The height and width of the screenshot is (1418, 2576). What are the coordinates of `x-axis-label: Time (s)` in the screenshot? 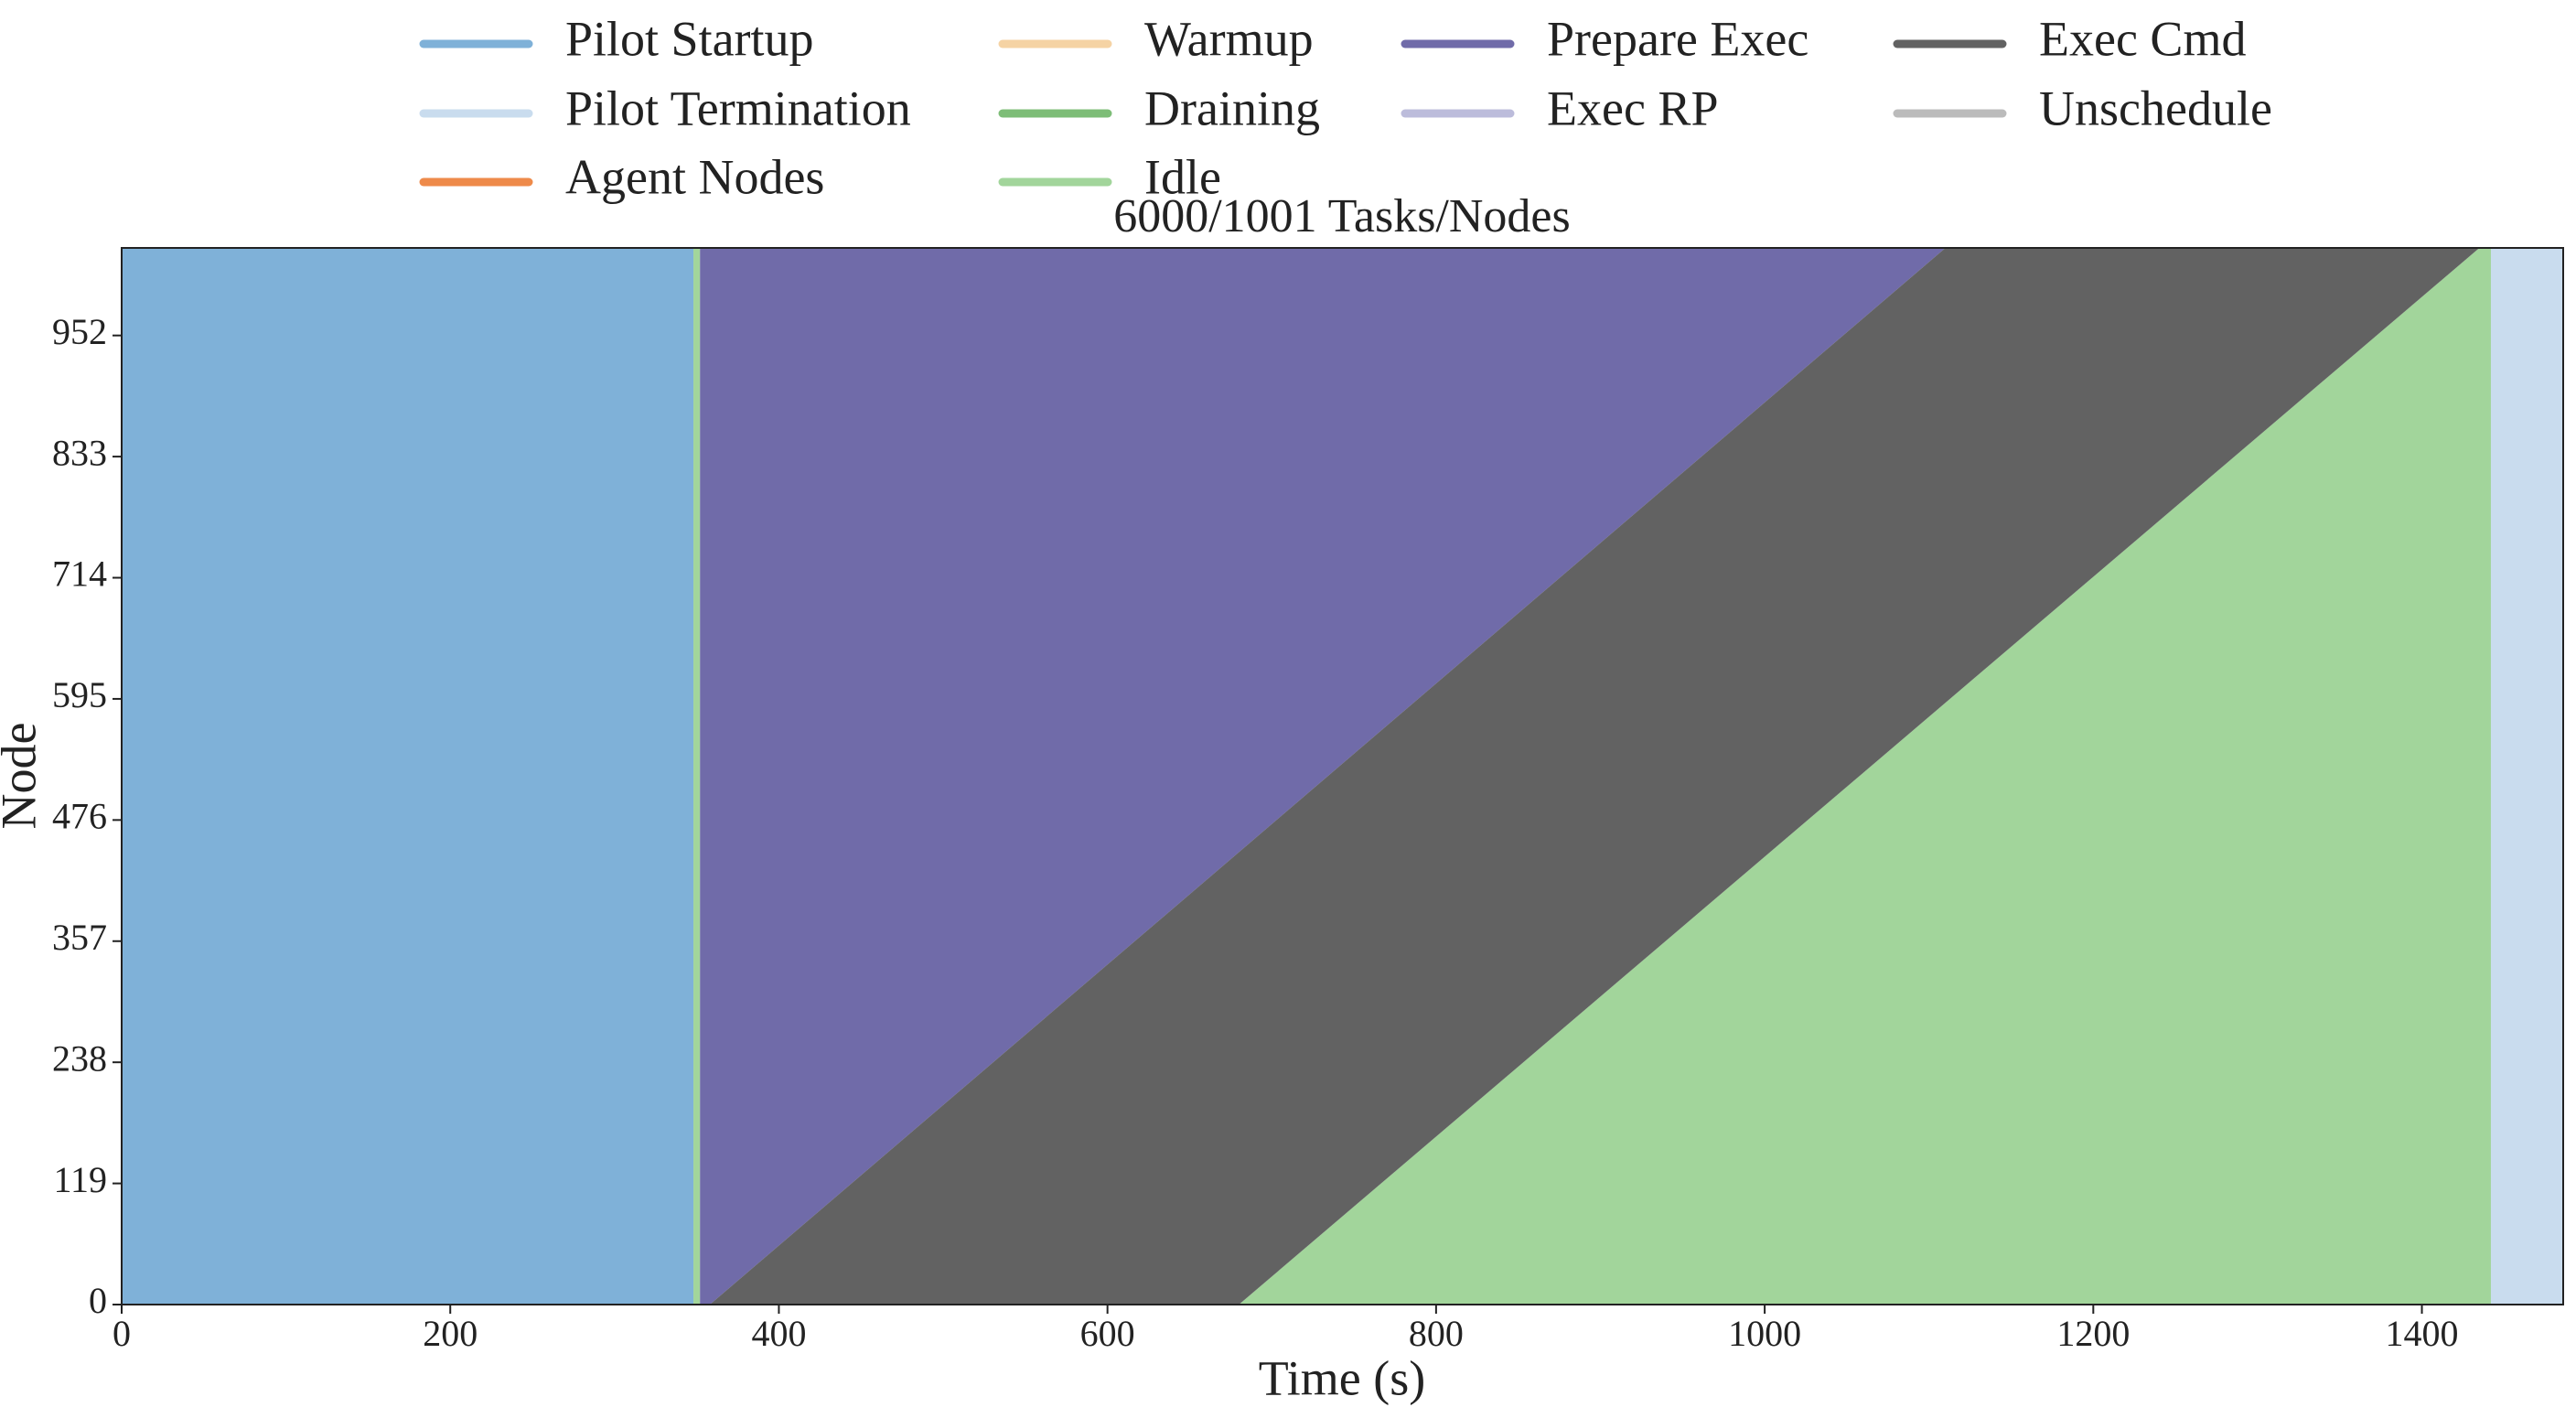 It's located at (1342, 1377).